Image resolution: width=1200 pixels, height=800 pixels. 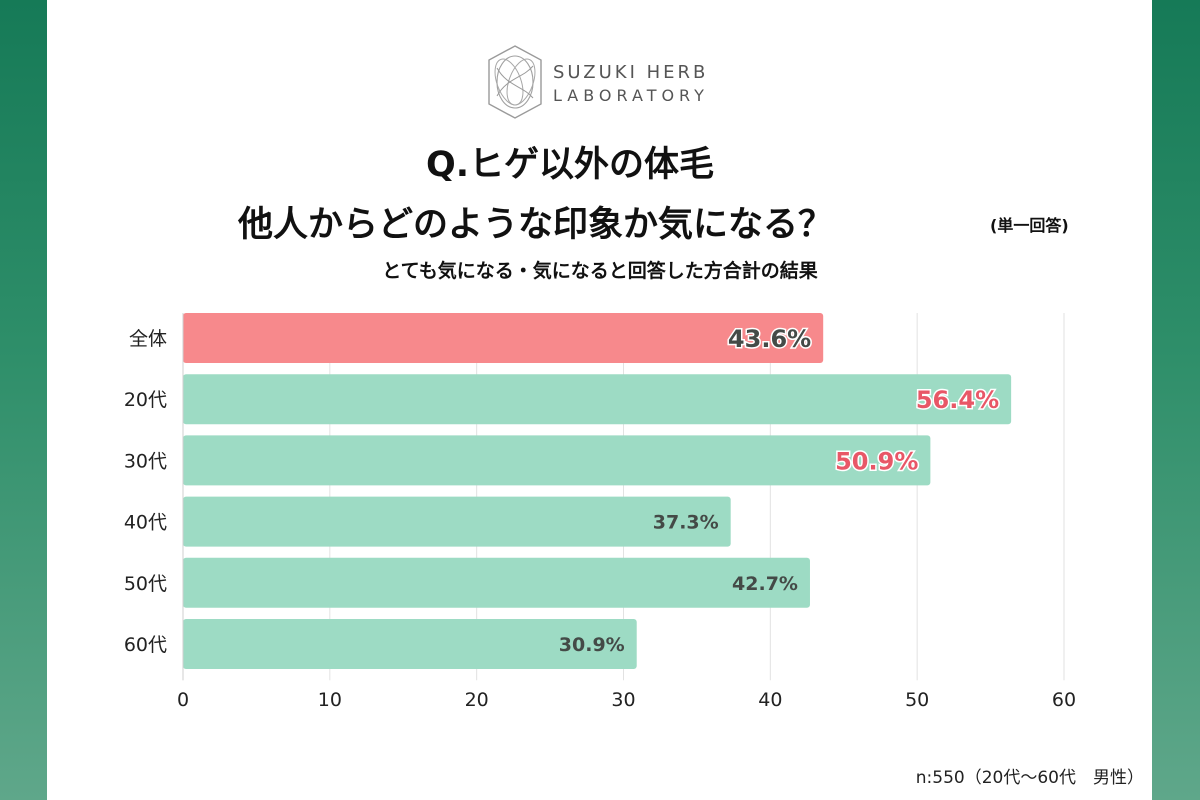 What do you see at coordinates (631, 72) in the screenshot?
I see `brand-name-line1: SUZUKI HERB` at bounding box center [631, 72].